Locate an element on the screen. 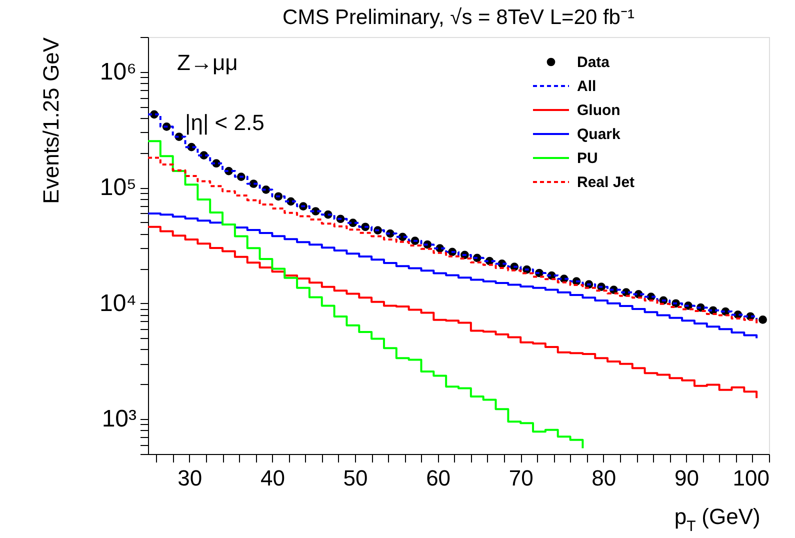  legend-label: Real Jet is located at coordinates (606, 182).